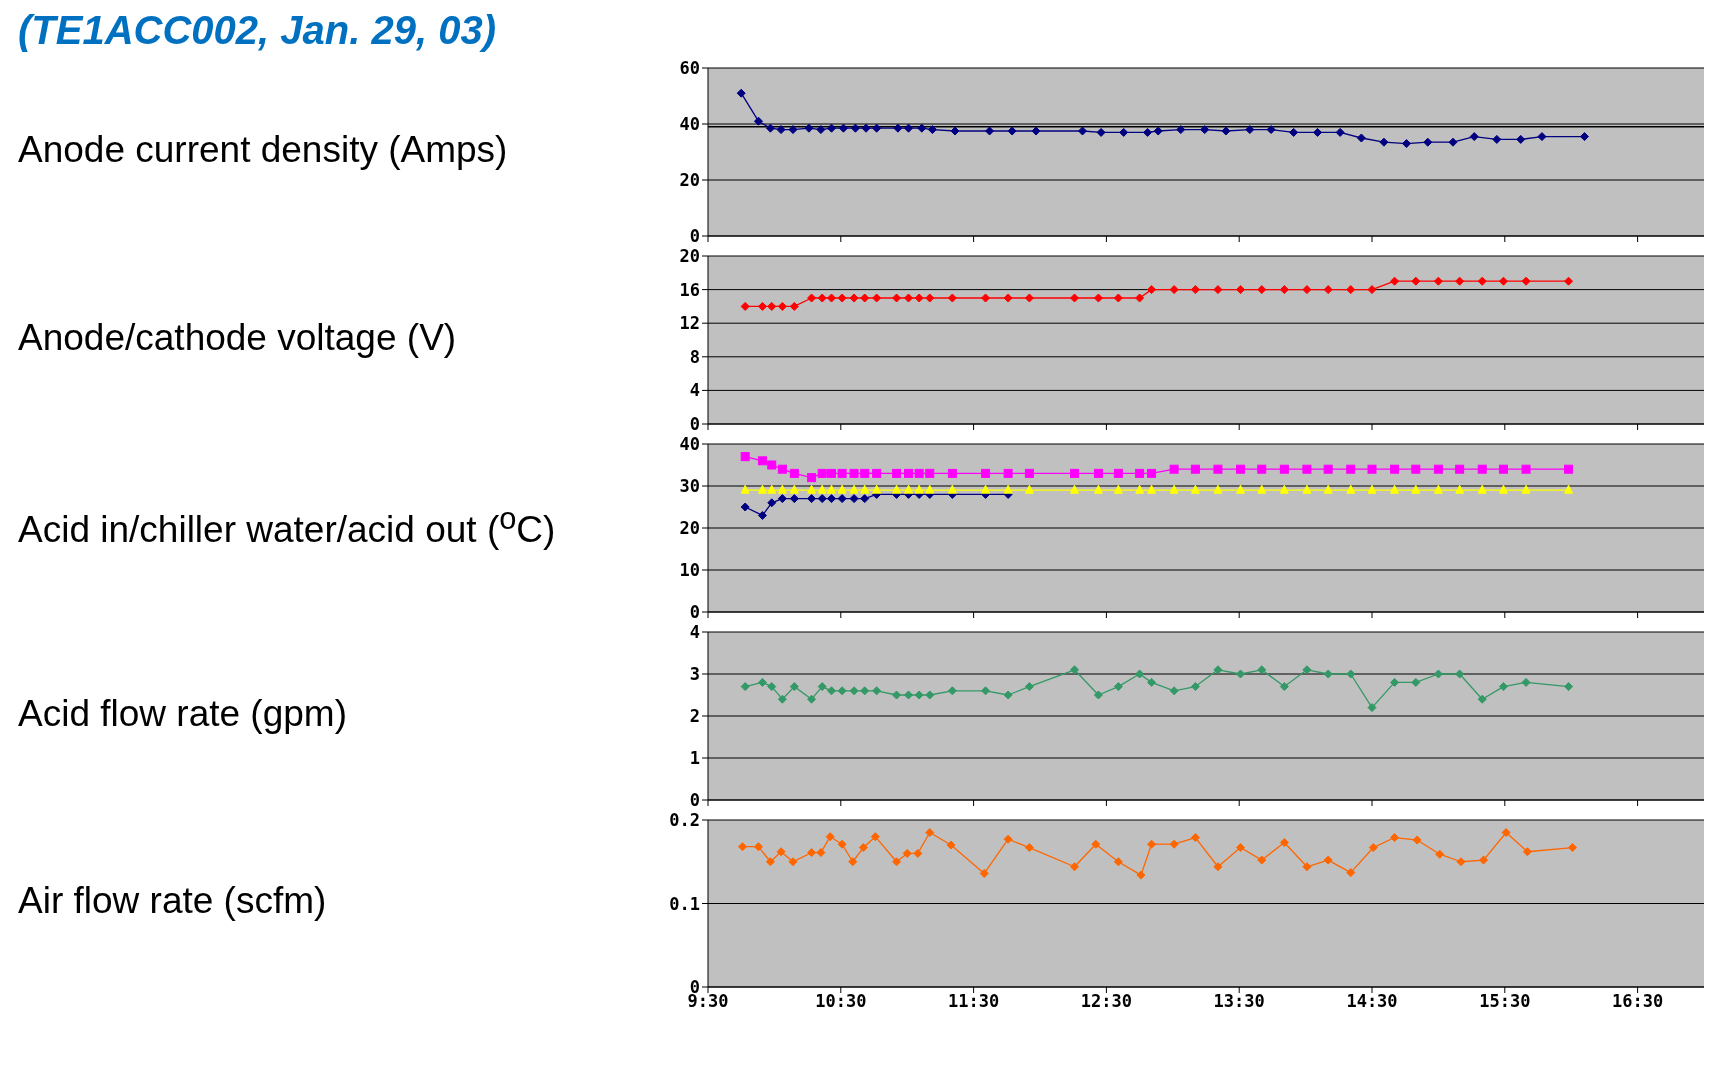  I want to click on x-tick-label: 14:30, so click(1372, 1001).